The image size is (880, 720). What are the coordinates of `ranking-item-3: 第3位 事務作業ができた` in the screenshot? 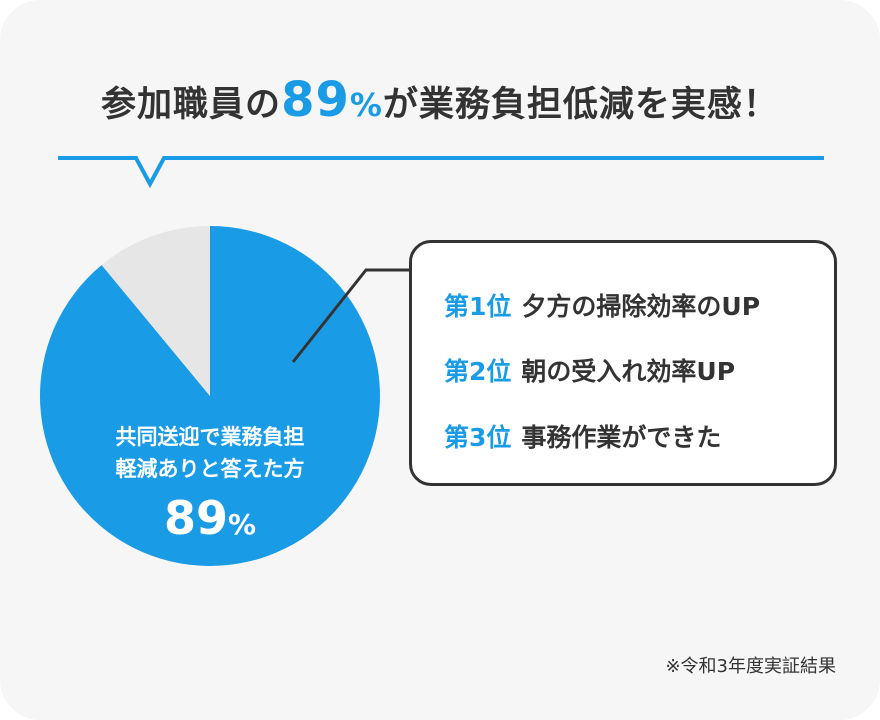 It's located at (582, 436).